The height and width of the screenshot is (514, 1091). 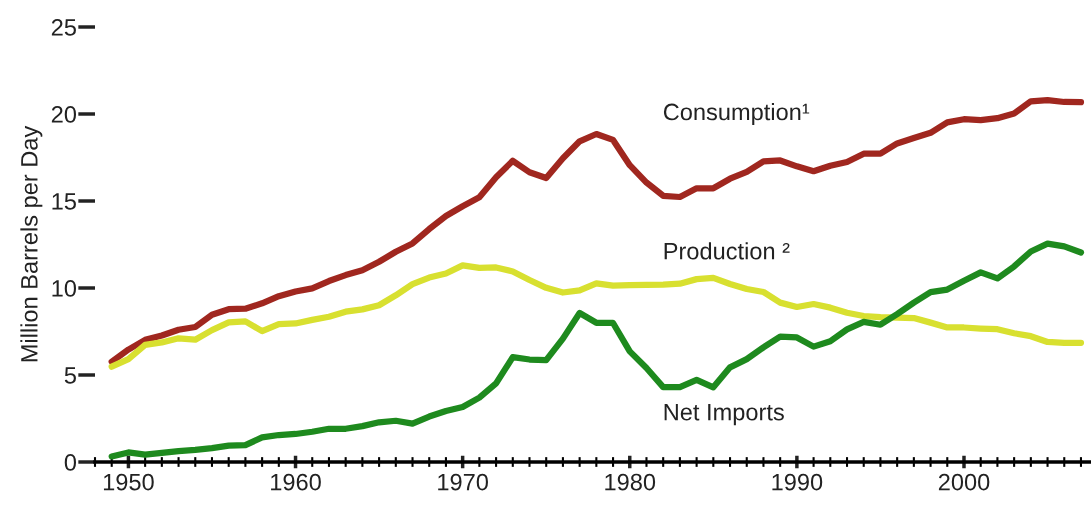 I want to click on y-tick-label: 20, so click(x=64, y=114).